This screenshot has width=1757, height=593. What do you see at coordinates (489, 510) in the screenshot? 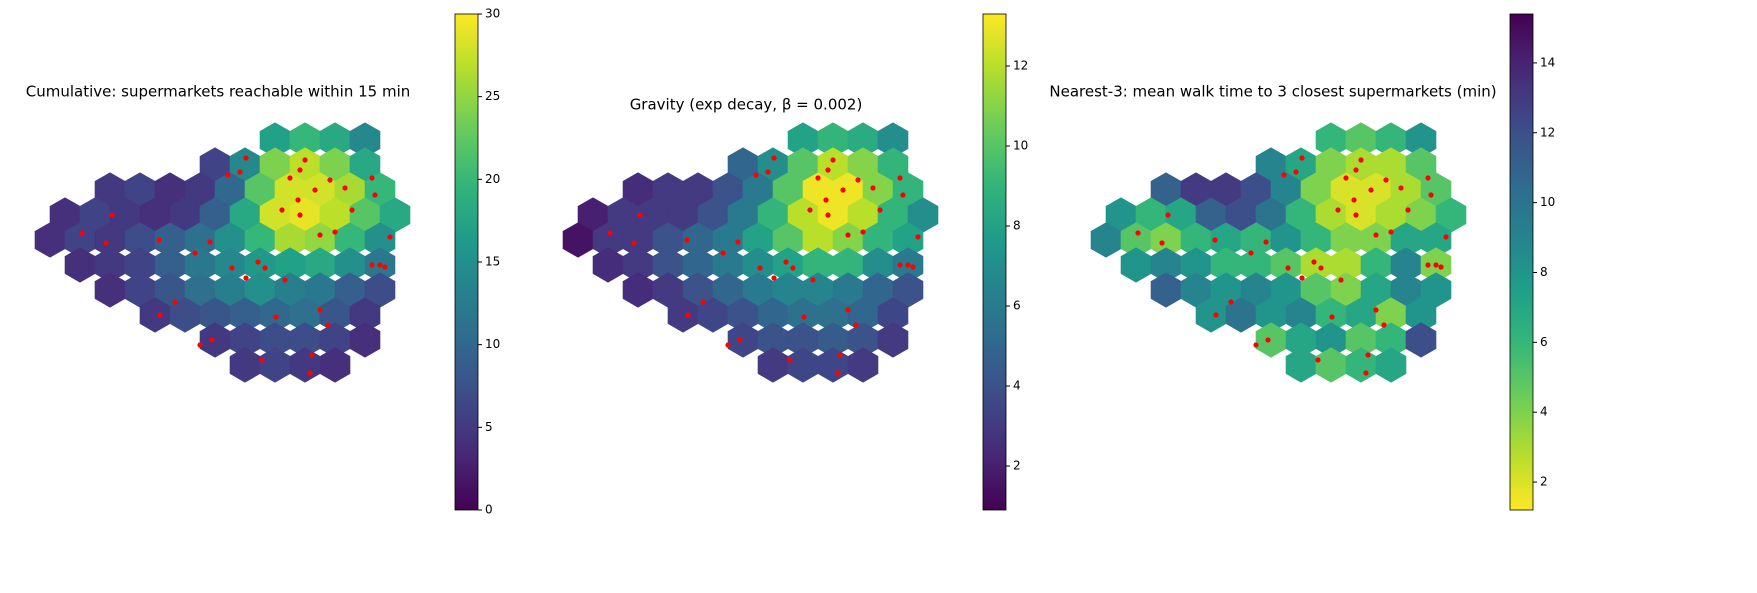
I see `colorbar-tick-label: 0` at bounding box center [489, 510].